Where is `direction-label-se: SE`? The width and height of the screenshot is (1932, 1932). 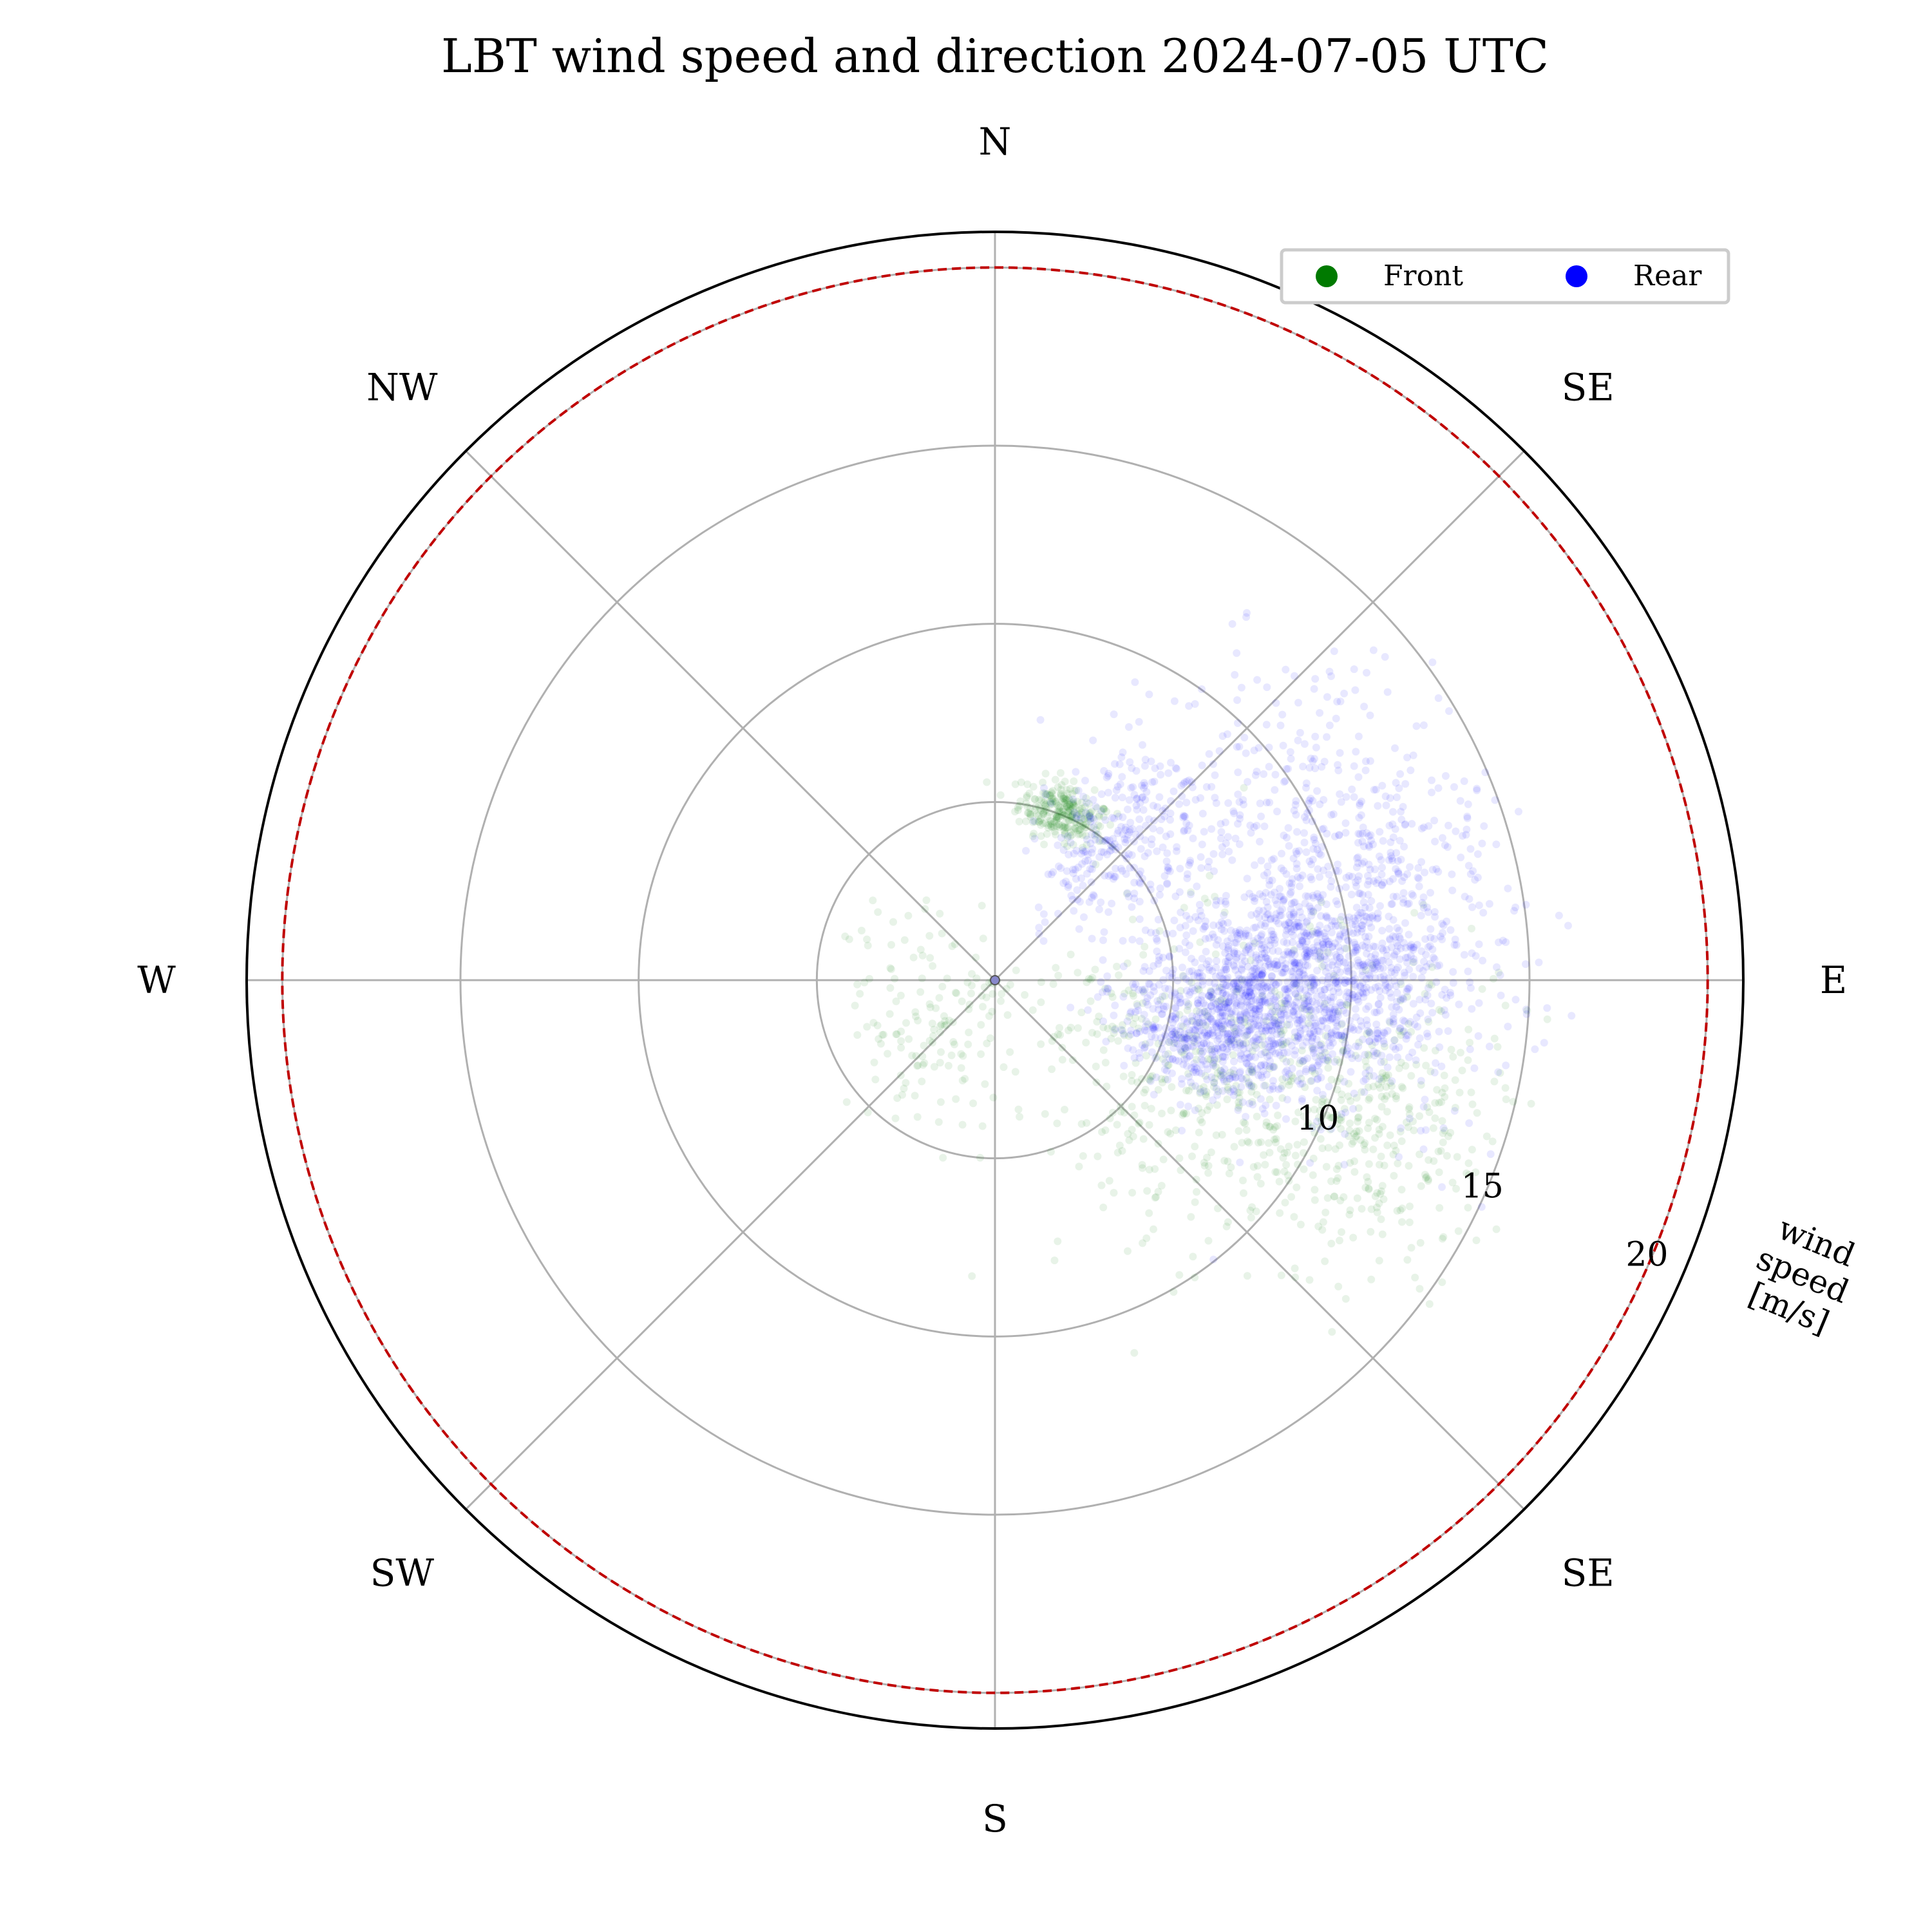 direction-label-se: SE is located at coordinates (1589, 1573).